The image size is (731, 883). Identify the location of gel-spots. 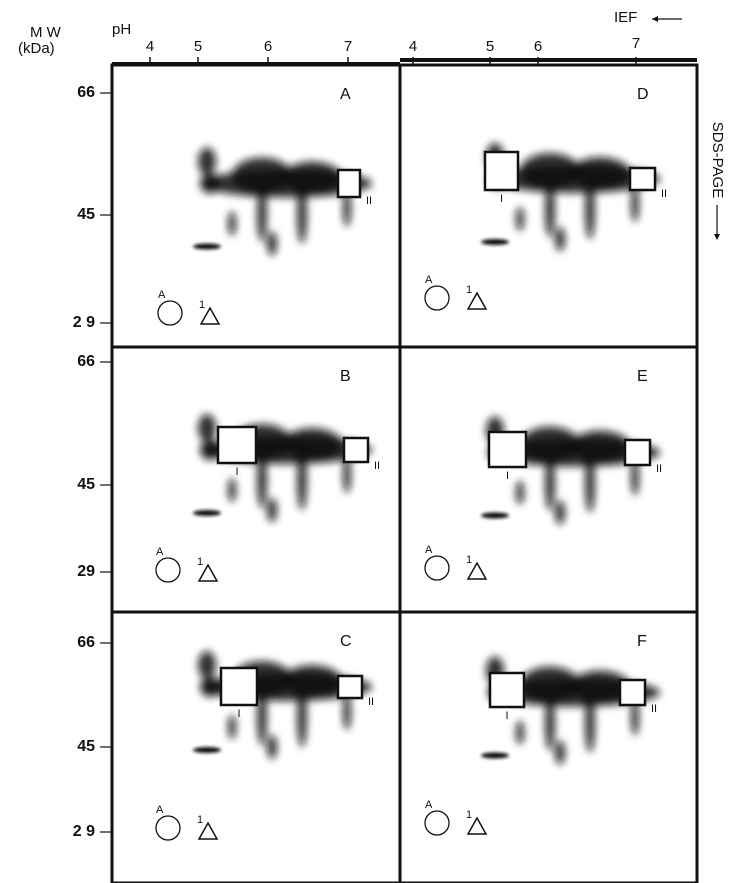
(573, 470).